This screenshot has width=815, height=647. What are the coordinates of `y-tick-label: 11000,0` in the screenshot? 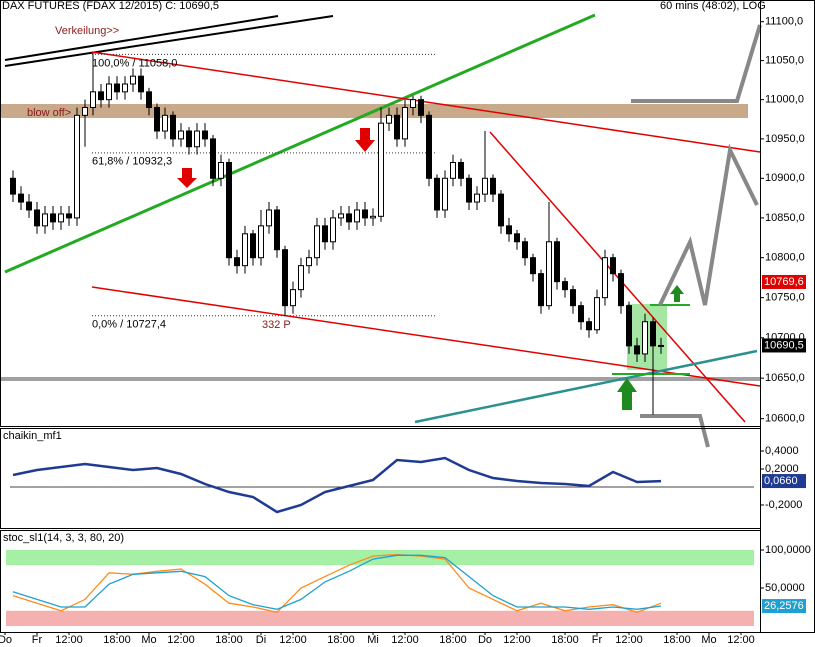 It's located at (784, 100).